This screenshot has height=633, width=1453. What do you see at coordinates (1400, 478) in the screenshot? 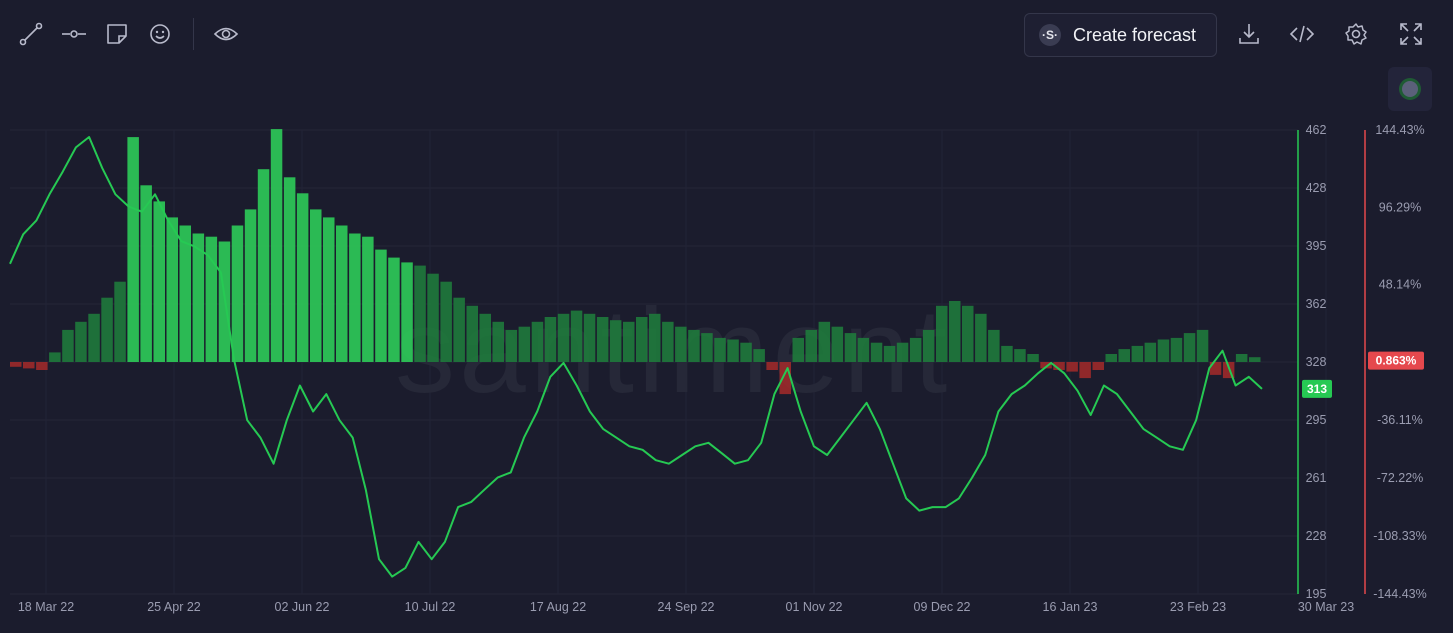
I see `right-axis-tick-label: -72.22%` at bounding box center [1400, 478].